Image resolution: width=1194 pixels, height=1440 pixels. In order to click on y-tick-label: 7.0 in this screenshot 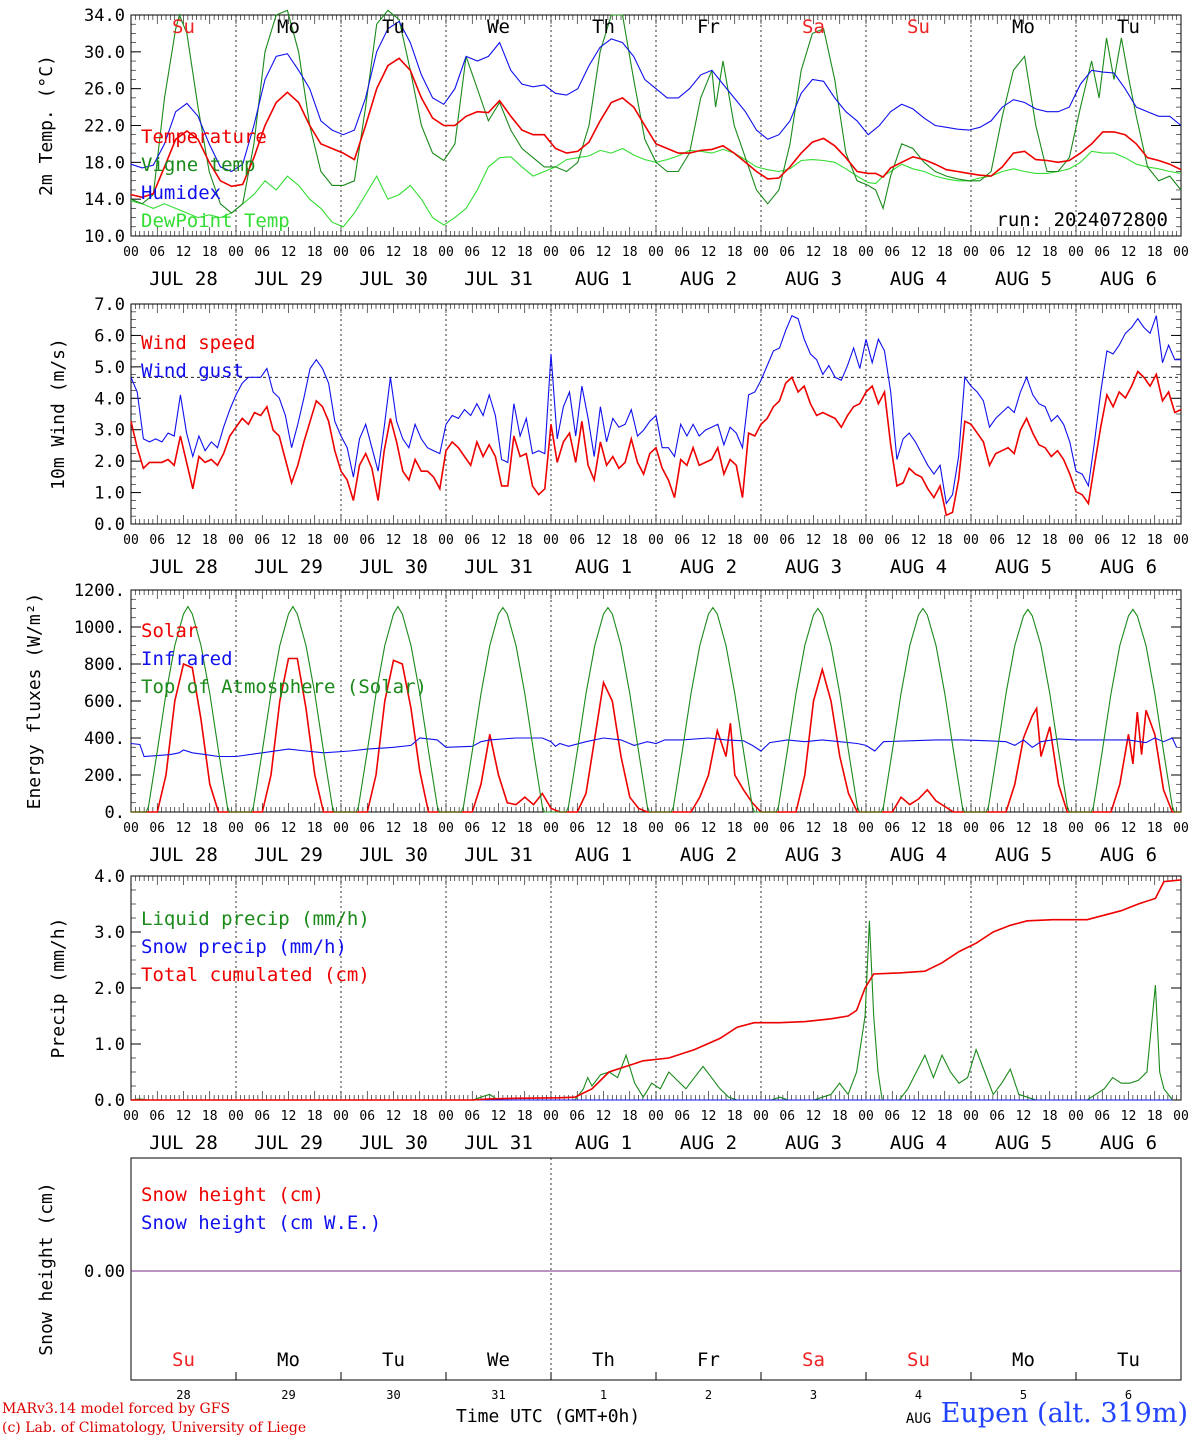, I will do `click(109, 305)`.